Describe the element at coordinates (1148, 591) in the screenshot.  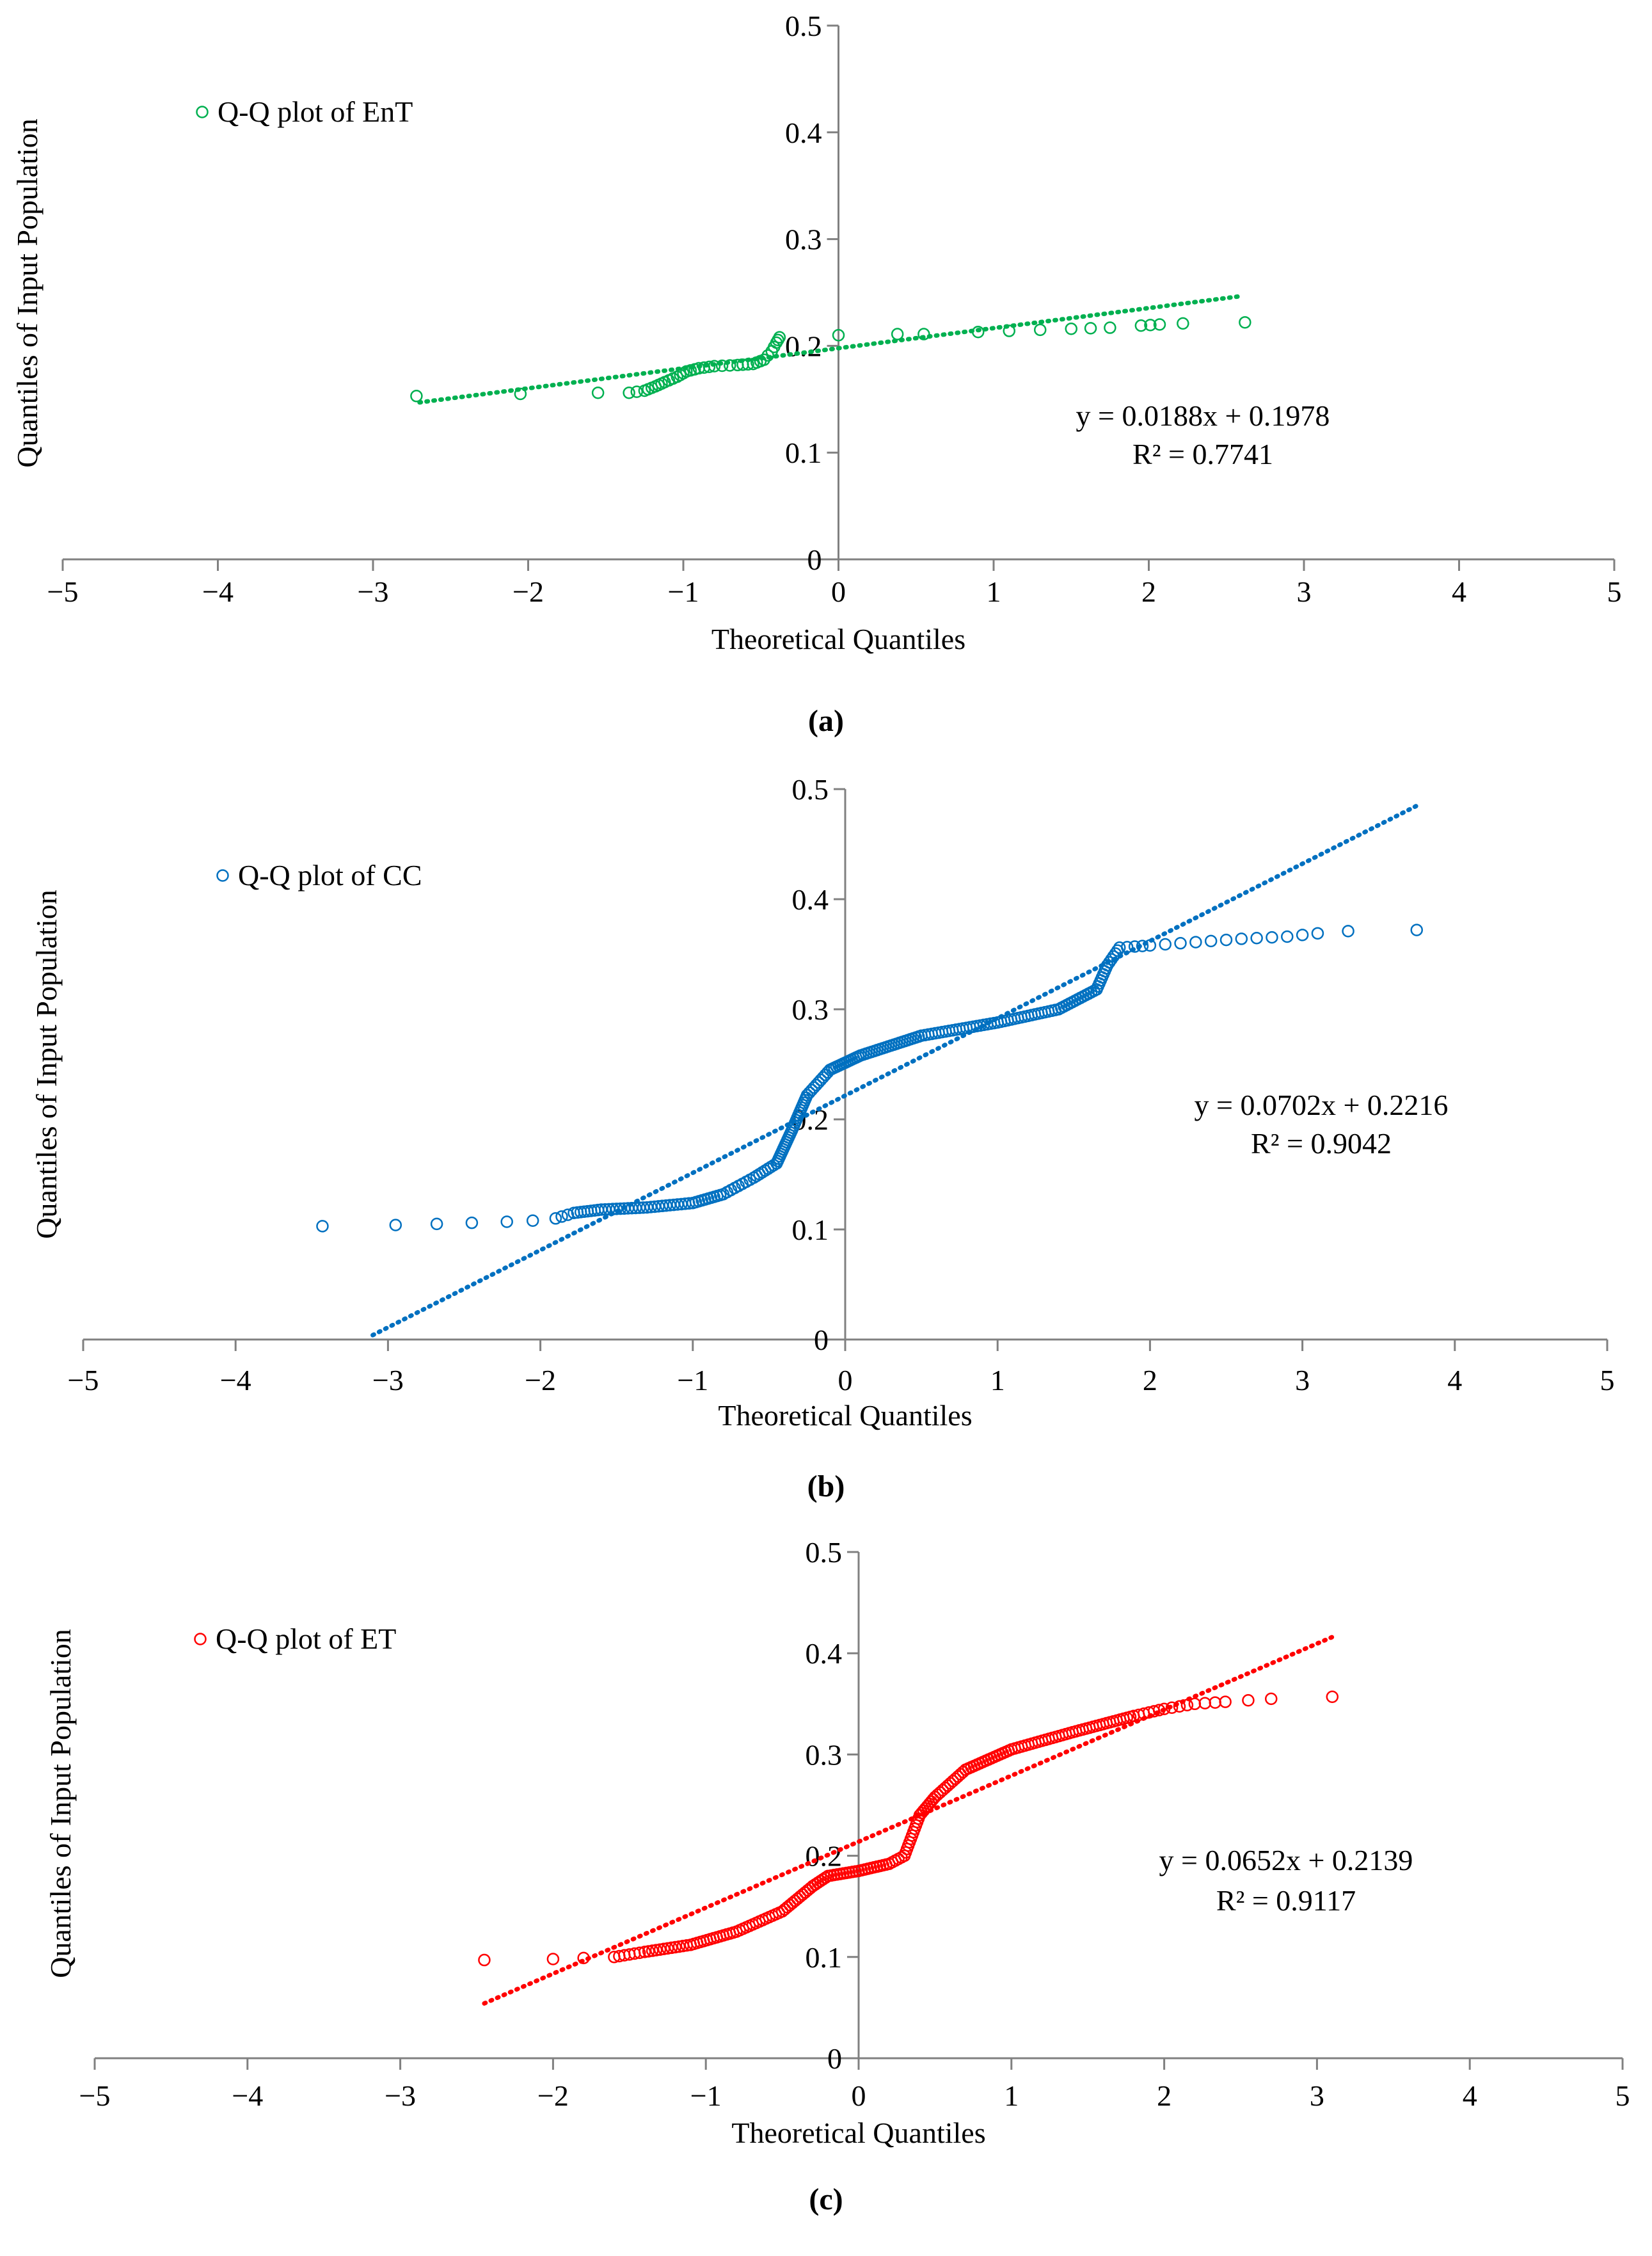
I see `x-tick-label: 2` at that location.